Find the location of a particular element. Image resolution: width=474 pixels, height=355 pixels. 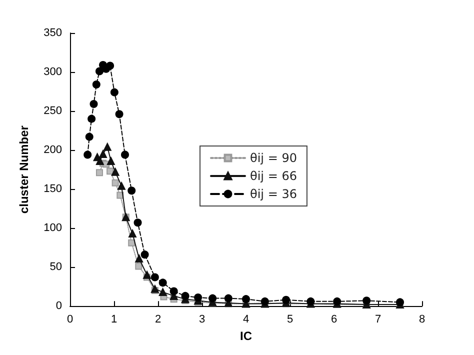

y-tick-label: 350 is located at coordinates (53, 33).